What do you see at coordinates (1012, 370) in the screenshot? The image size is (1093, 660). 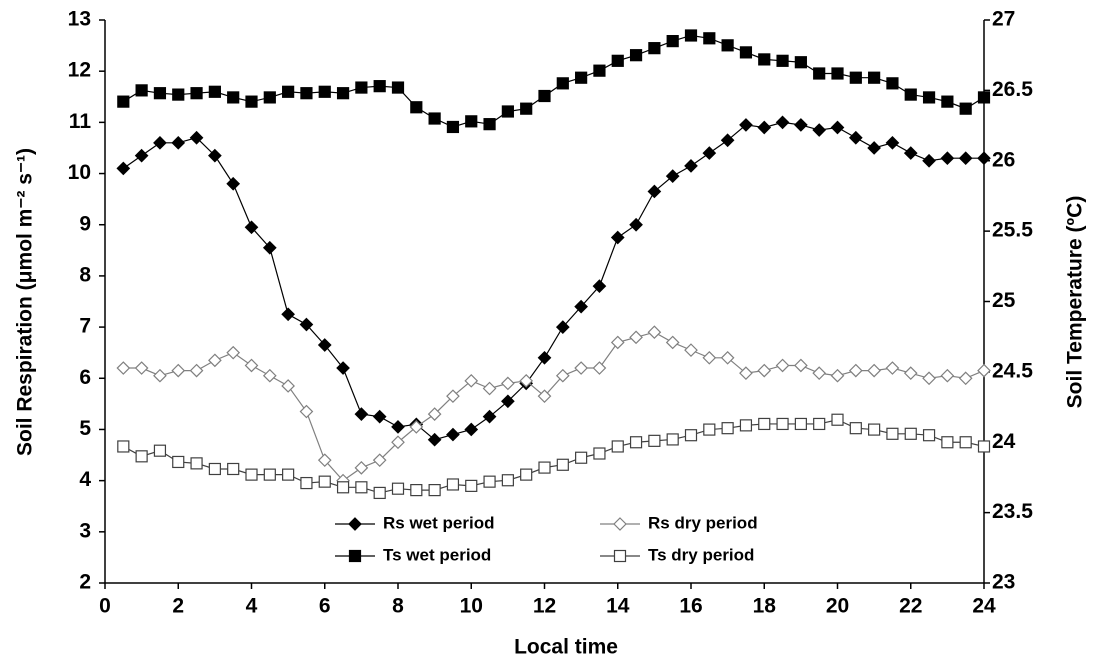 I see `y2-tick-label: 24.5` at bounding box center [1012, 370].